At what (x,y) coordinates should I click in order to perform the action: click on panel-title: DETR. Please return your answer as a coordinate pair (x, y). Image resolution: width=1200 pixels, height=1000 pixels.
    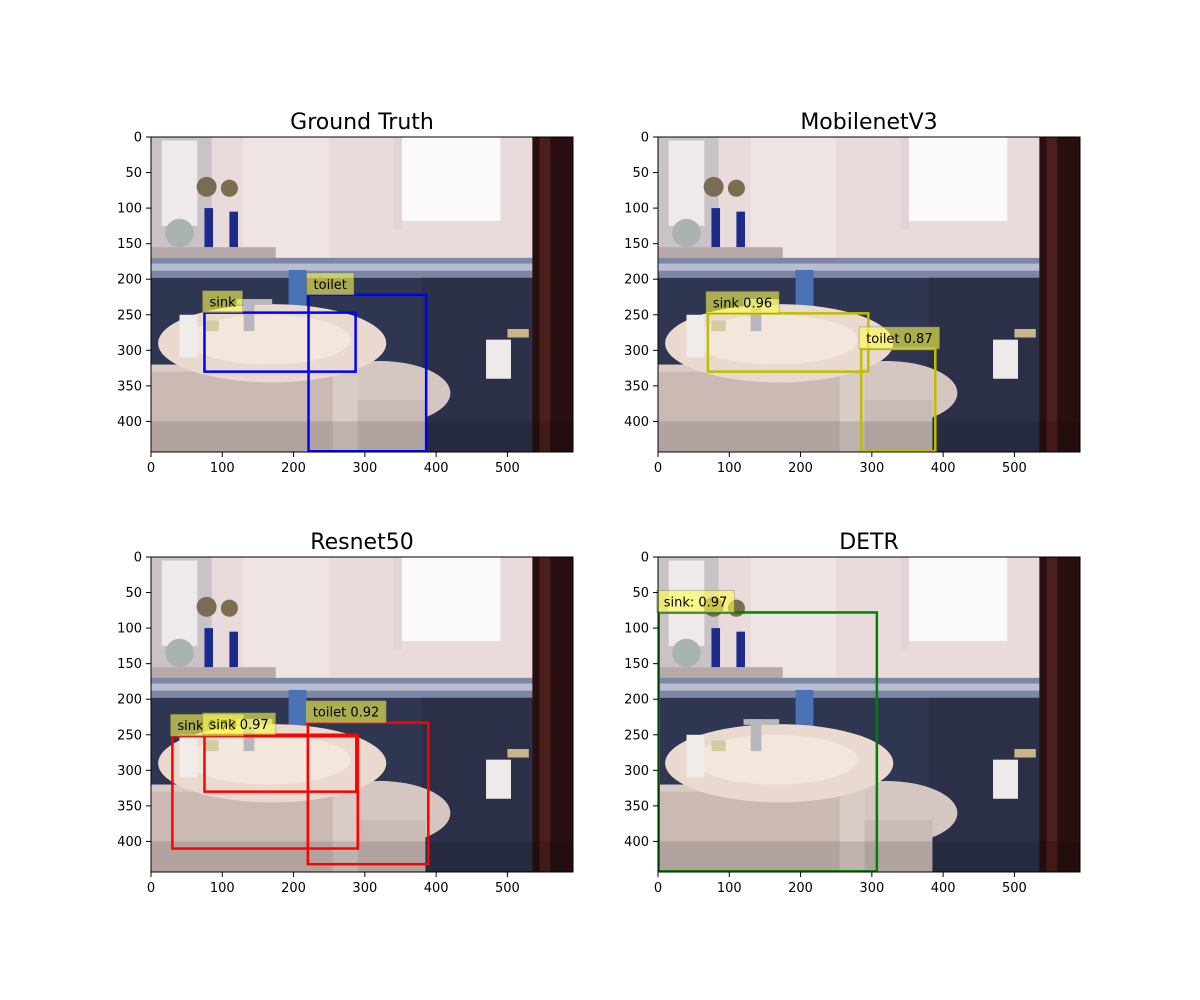
    Looking at the image, I should click on (869, 542).